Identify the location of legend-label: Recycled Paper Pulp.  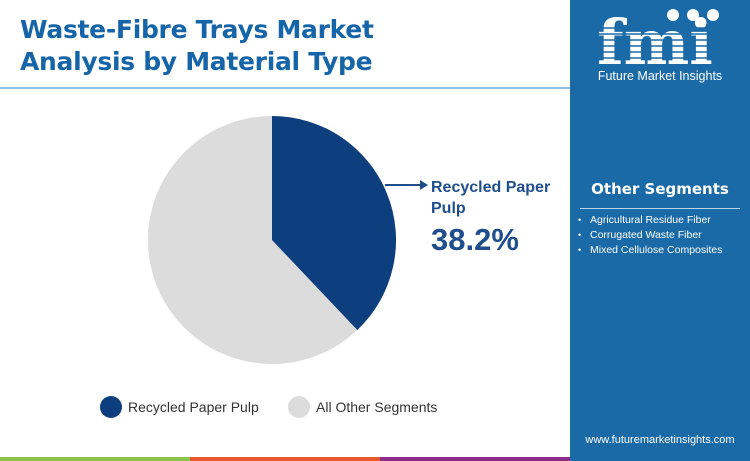
(193, 407).